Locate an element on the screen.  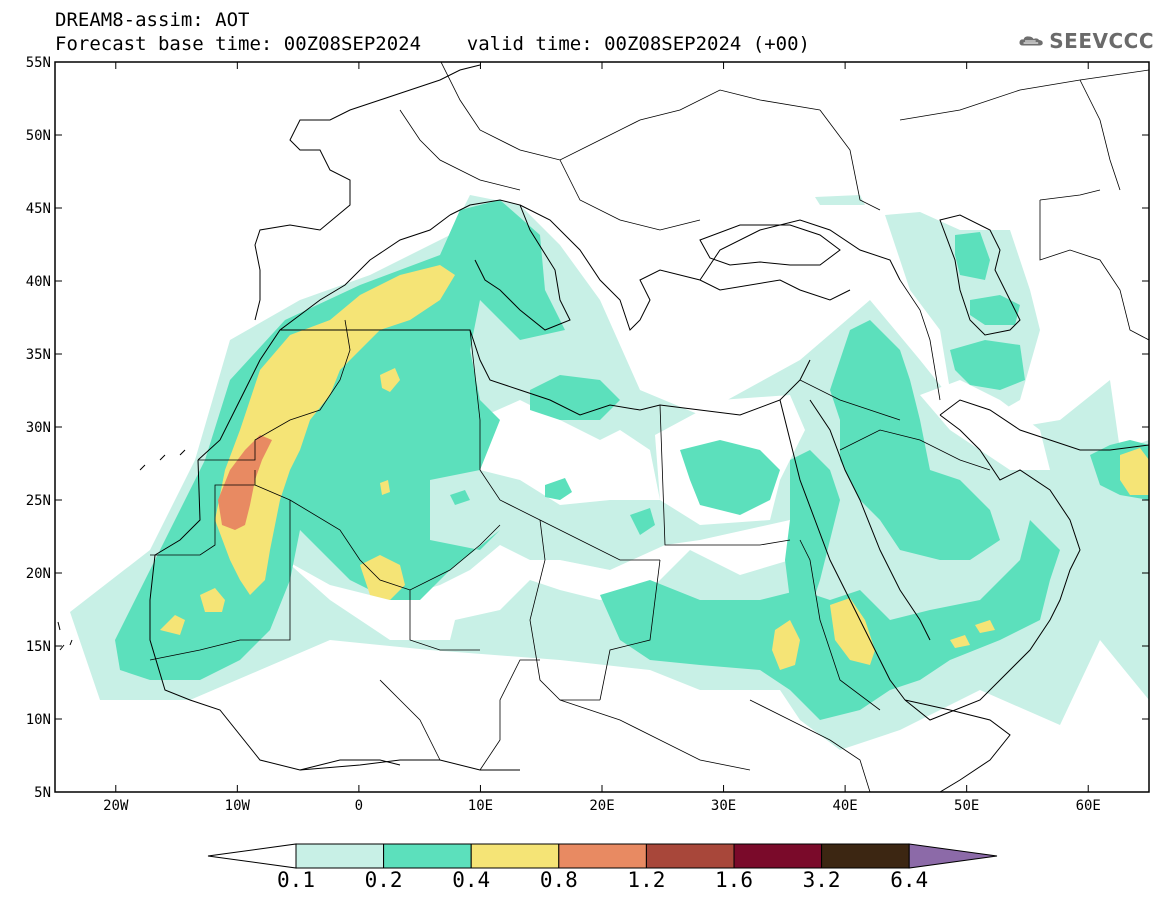
map-title: DREAM8-assim: AOT is located at coordinates (152, 20).